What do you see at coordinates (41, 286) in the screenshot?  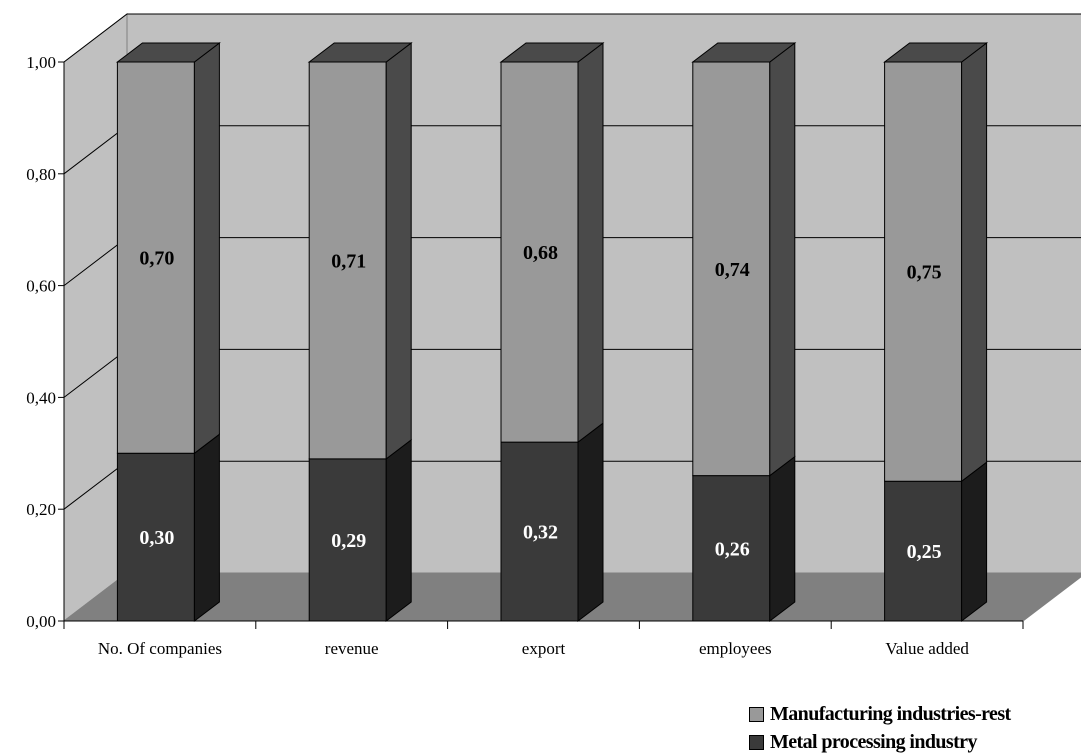 I see `y-tick-label: 0,60` at bounding box center [41, 286].